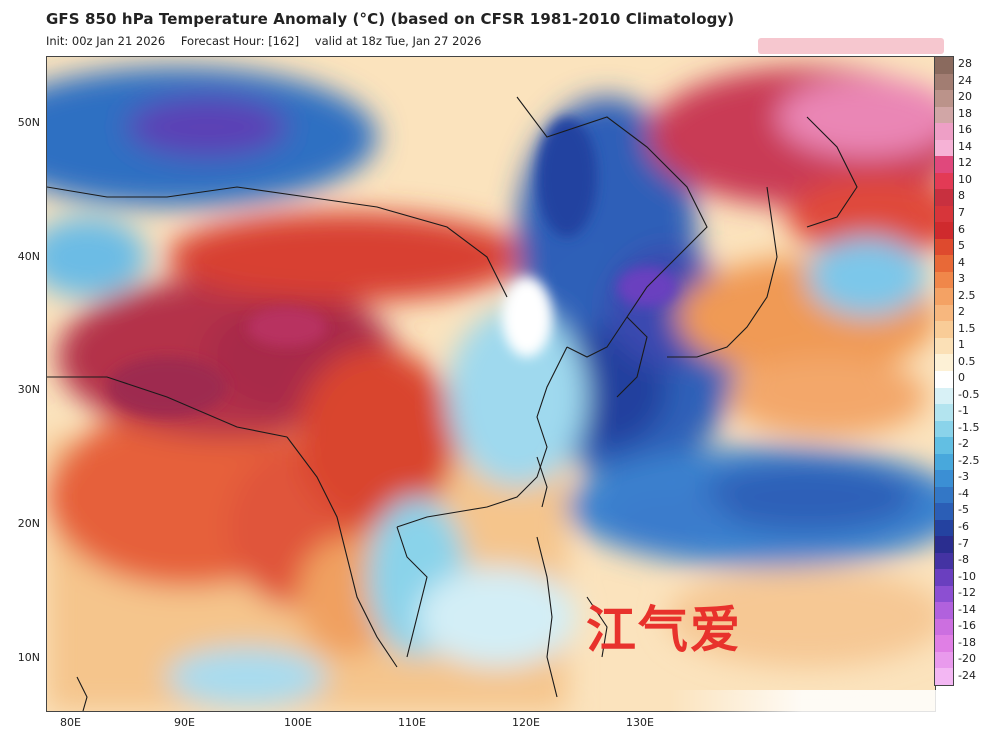 Image resolution: width=1000 pixels, height=738 pixels. Describe the element at coordinates (965, 130) in the screenshot. I see `colorbar-label: 16` at that location.